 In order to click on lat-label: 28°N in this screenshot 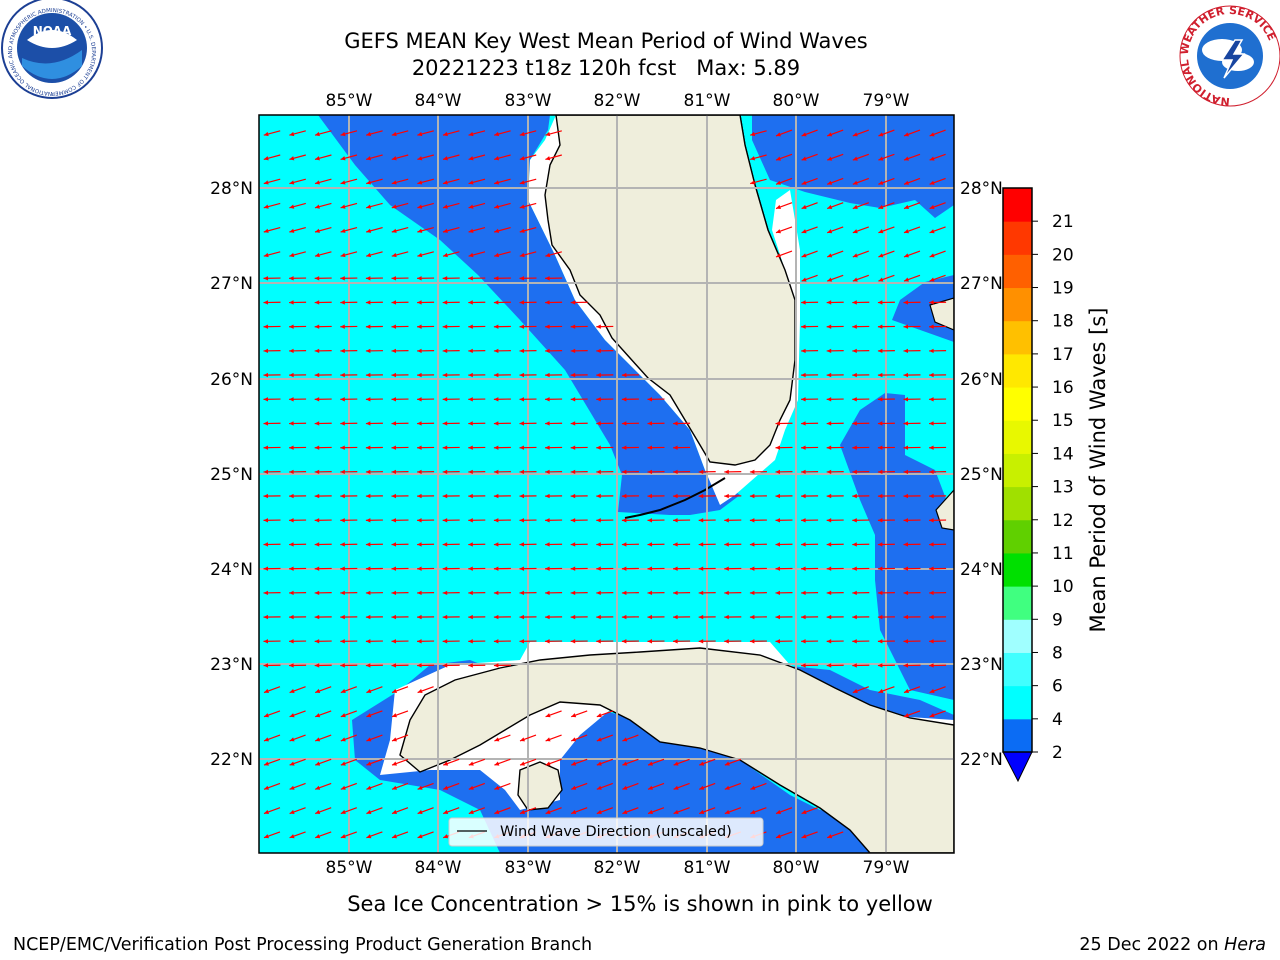, I will do `click(981, 189)`.